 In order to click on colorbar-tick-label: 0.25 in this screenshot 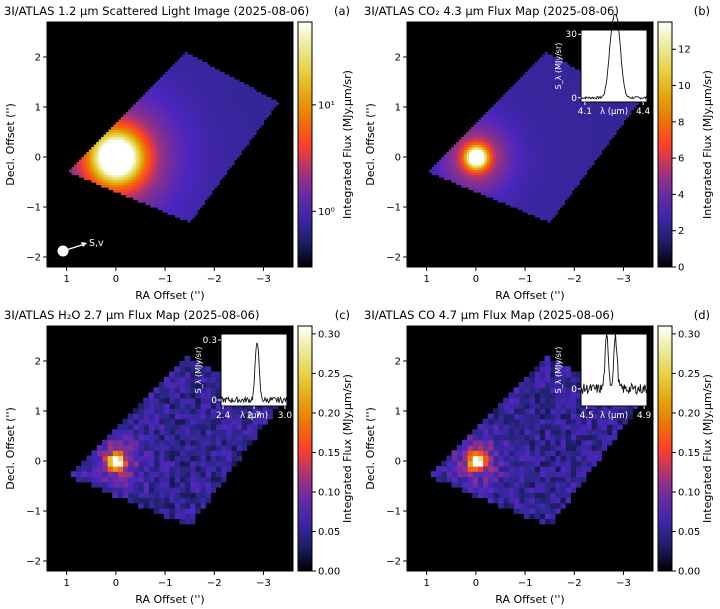, I will do `click(329, 374)`.